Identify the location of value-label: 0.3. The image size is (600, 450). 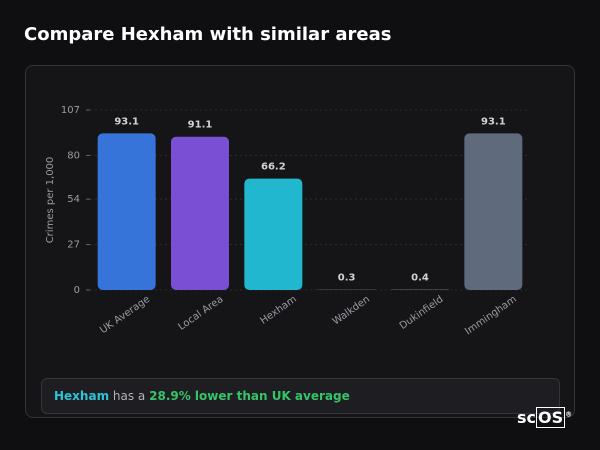
(347, 277).